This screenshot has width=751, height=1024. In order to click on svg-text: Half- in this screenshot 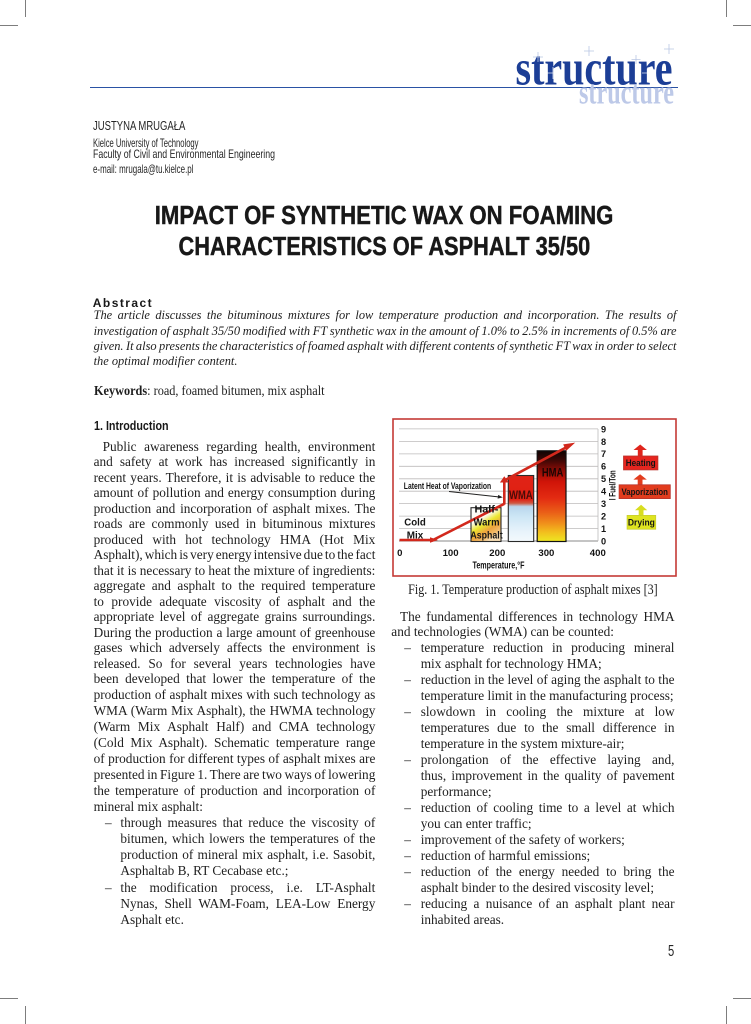, I will do `click(487, 509)`.